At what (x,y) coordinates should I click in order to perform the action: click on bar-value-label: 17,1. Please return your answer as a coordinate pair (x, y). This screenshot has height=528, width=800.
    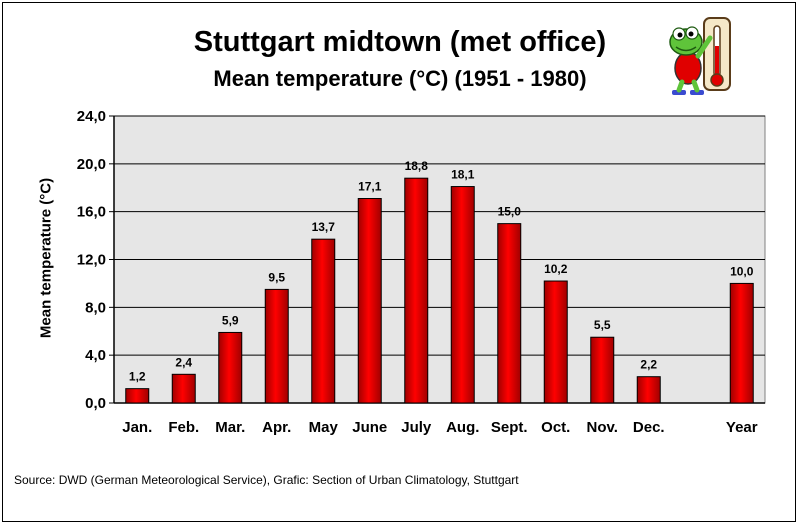
    Looking at the image, I should click on (370, 187).